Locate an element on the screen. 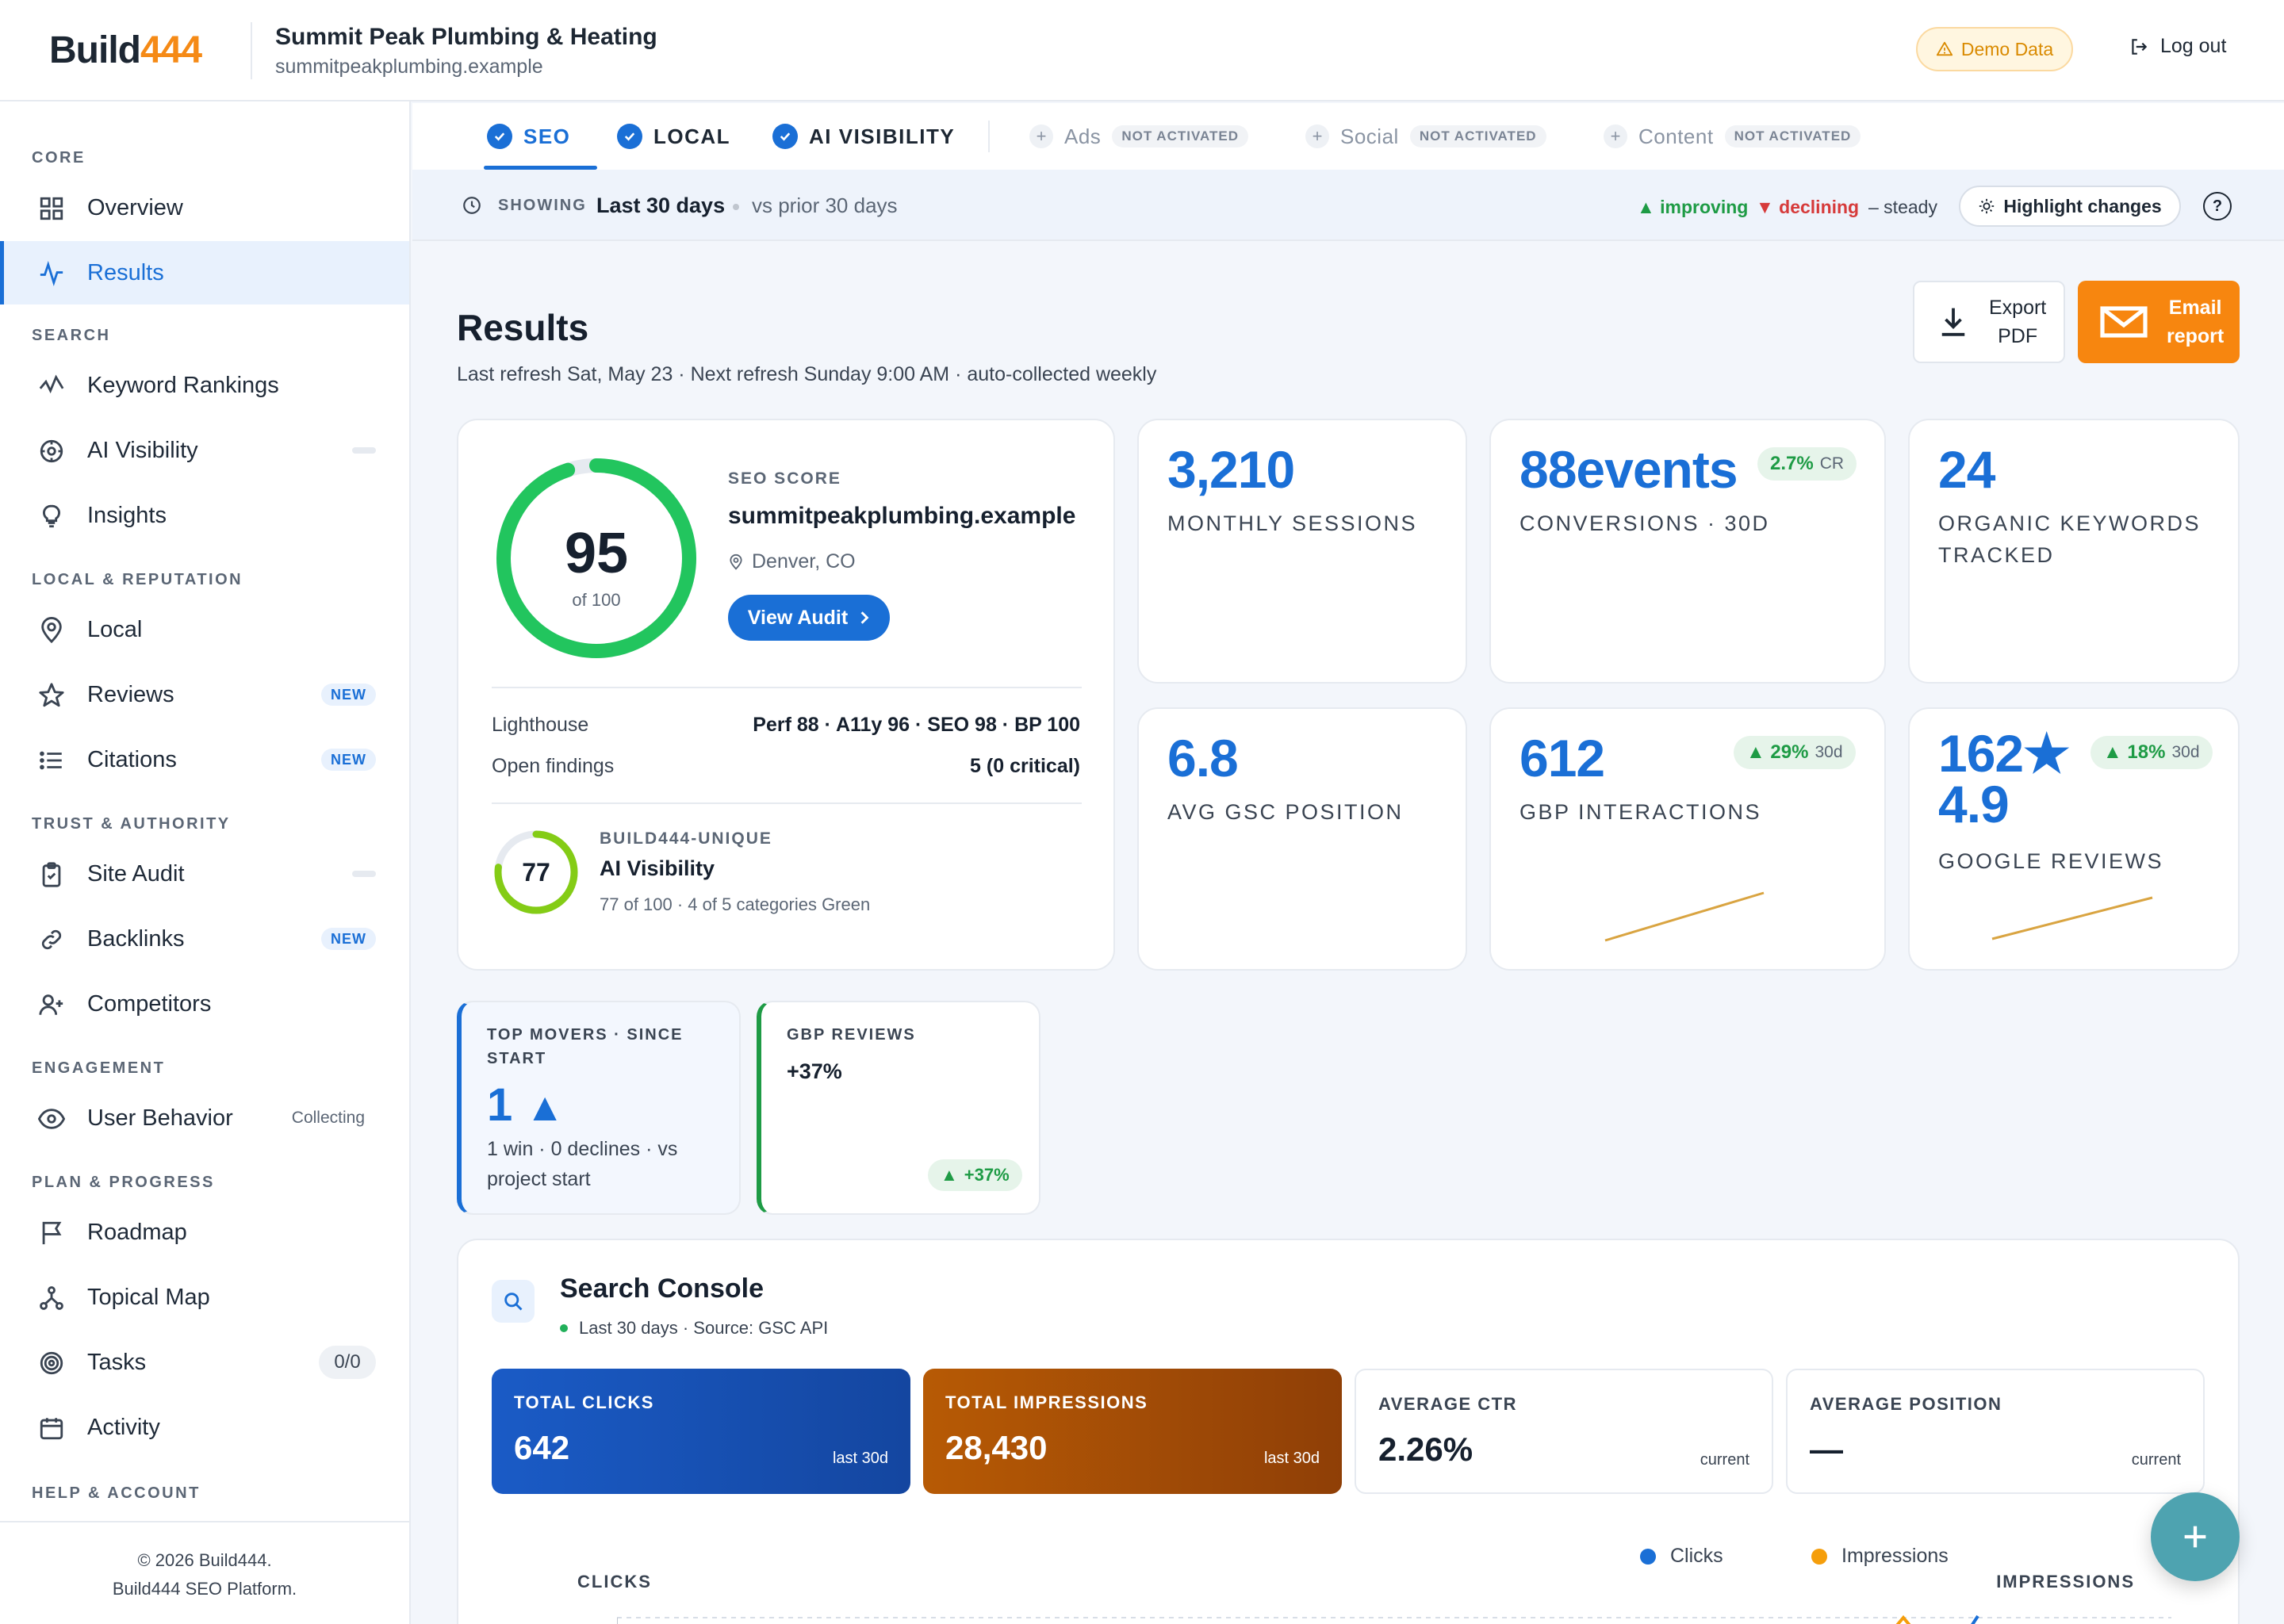 This screenshot has height=1624, width=2284. legend-clicks: Clicks is located at coordinates (1681, 1556).